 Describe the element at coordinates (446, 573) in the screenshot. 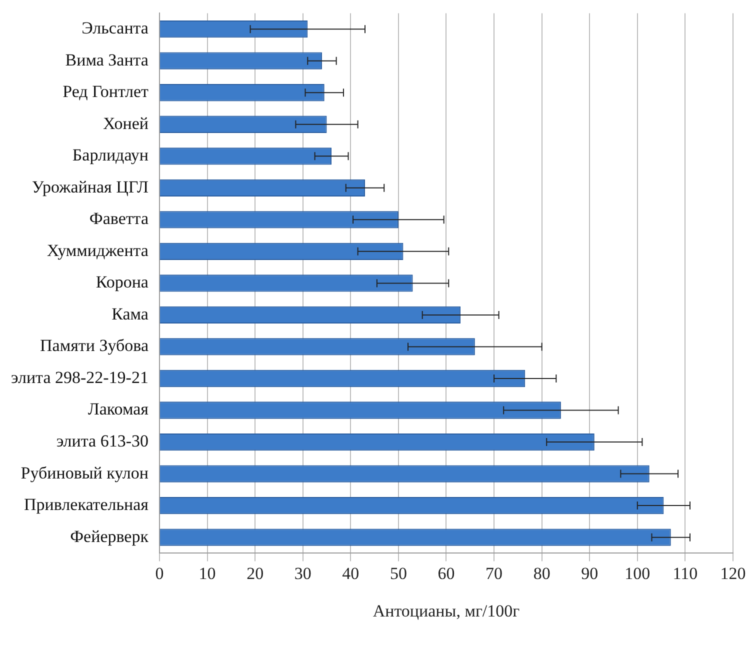

I see `x-tick-label: 60` at that location.